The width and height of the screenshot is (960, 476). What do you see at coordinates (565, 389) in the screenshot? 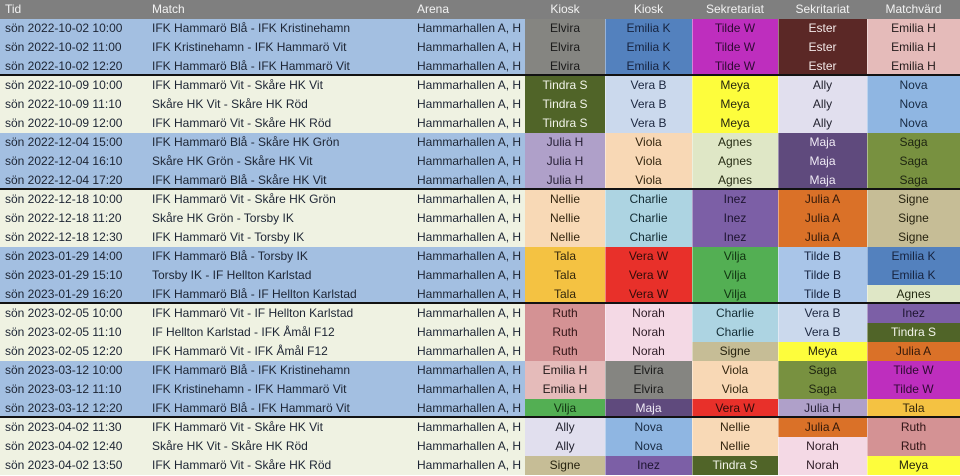
I see `cell-kiosk-1: Emilia H` at bounding box center [565, 389].